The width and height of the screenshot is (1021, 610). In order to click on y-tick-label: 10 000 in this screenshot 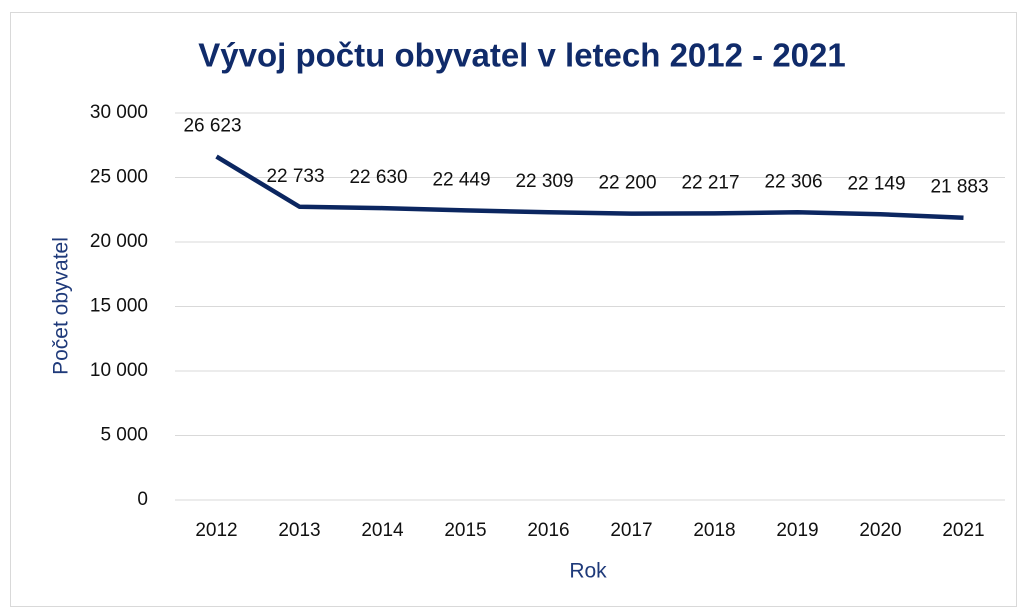, I will do `click(119, 370)`.